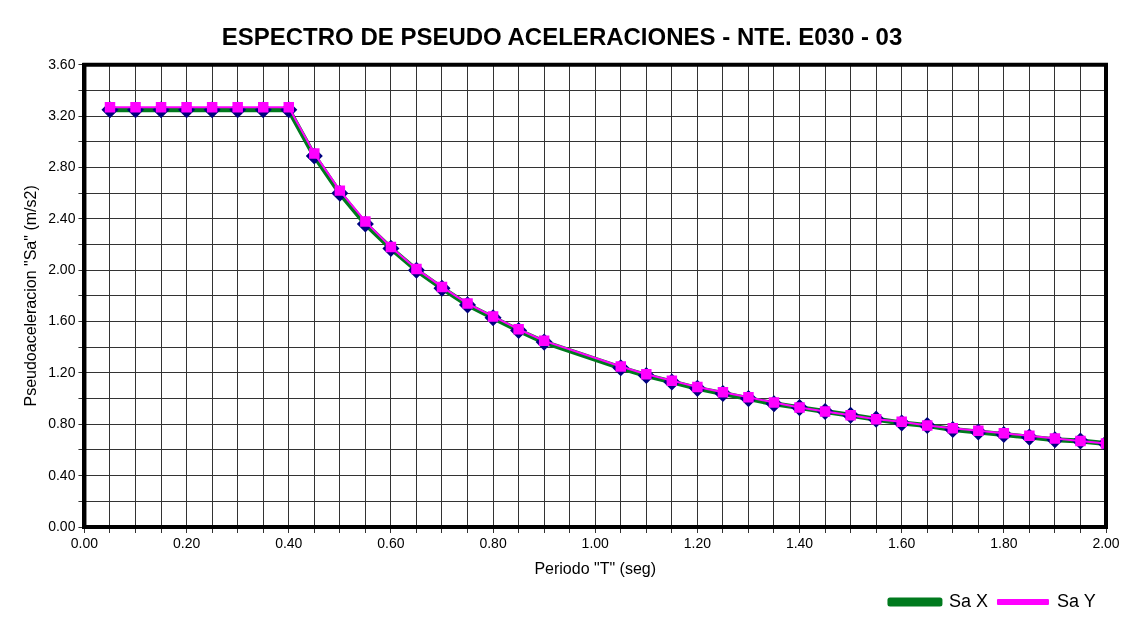 This screenshot has height=633, width=1134. Describe the element at coordinates (697, 543) in the screenshot. I see `x-tick-label: 1.20` at that location.